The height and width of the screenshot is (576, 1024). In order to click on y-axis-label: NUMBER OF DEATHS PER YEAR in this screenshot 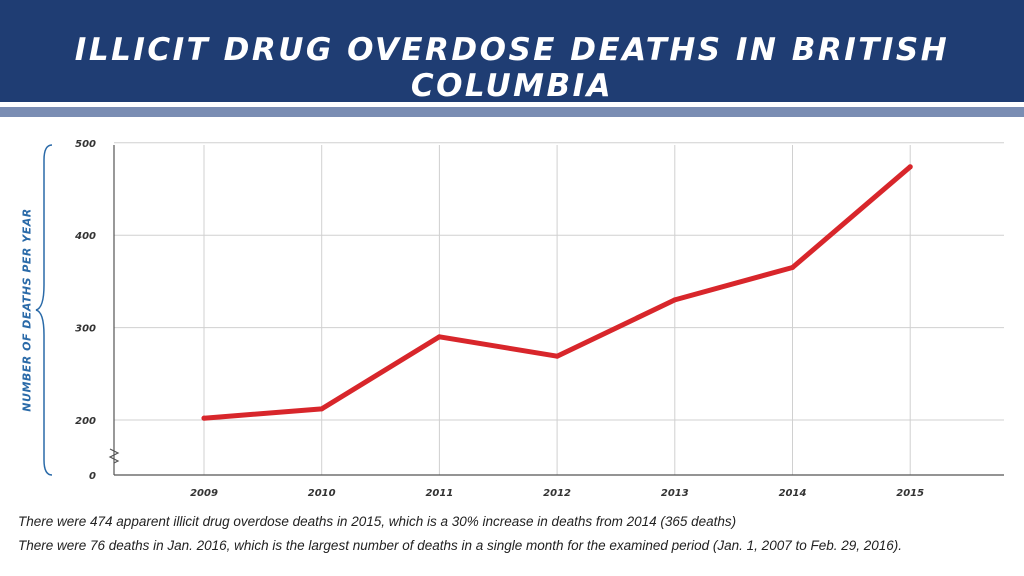, I will do `click(27, 310)`.